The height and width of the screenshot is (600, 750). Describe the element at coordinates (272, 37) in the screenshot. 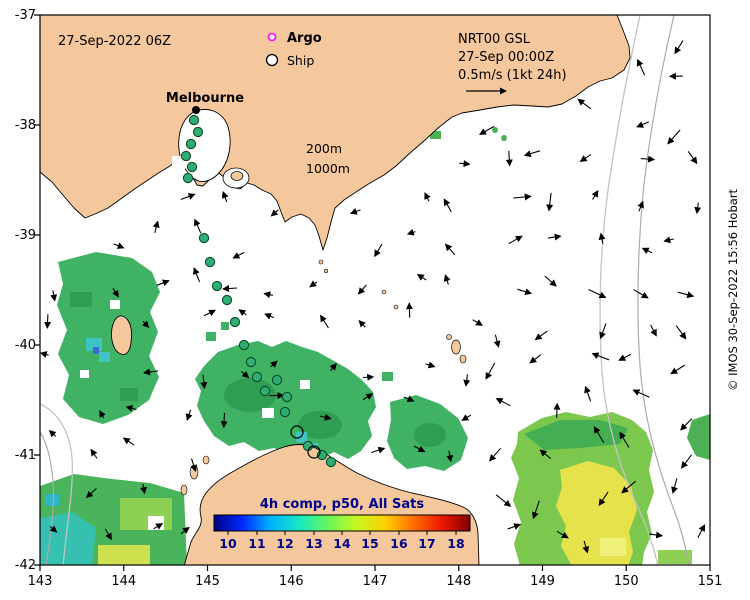

I see `argo-legend-icon` at that location.